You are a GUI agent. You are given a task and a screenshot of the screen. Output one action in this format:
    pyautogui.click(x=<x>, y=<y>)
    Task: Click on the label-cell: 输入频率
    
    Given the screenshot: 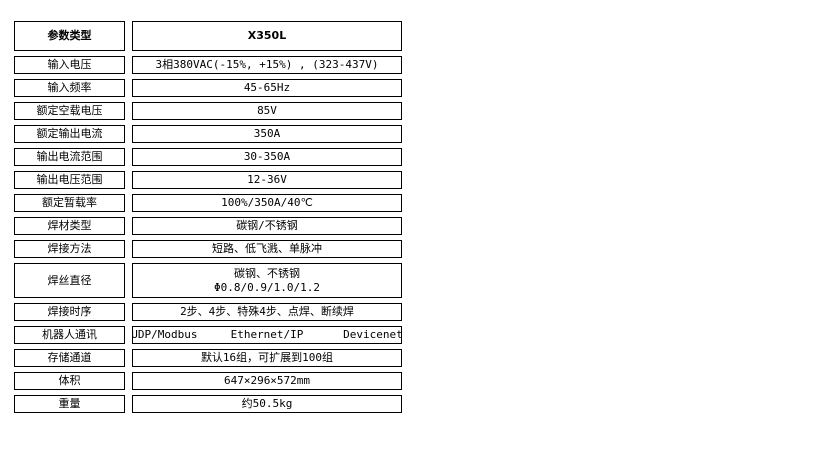 What is the action you would take?
    pyautogui.click(x=69, y=88)
    